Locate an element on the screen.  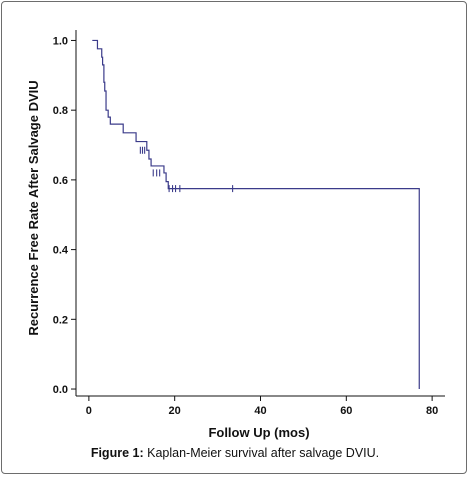
x-tick-label: 40 is located at coordinates (260, 411).